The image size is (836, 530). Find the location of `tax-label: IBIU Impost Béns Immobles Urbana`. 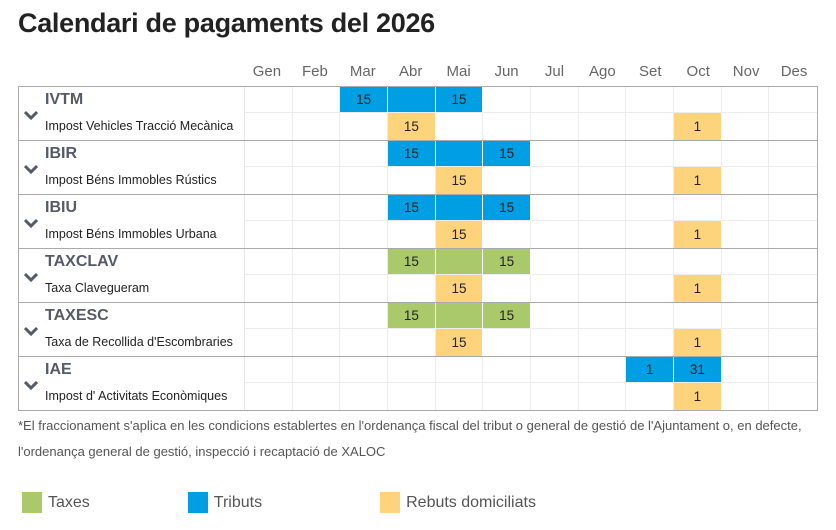

tax-label: IBIU Impost Béns Immobles Urbana is located at coordinates (132, 221).